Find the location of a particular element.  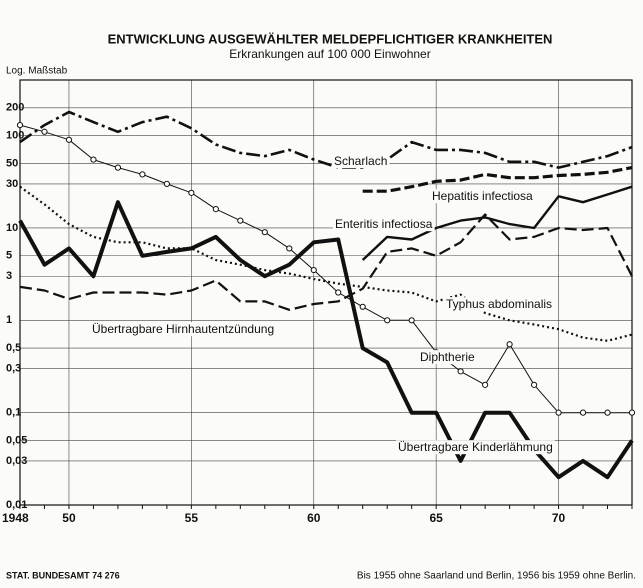

y-tick-label: 10 is located at coordinates (12, 228).